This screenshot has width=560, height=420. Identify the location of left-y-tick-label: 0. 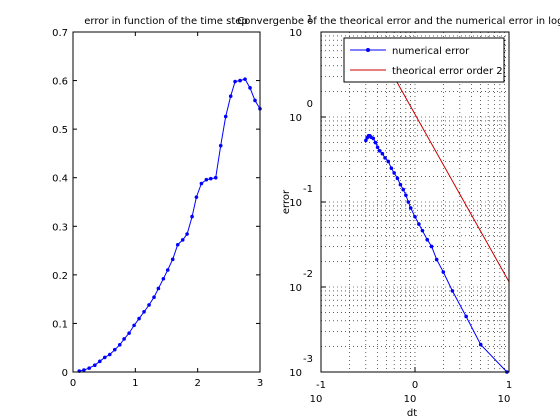
(65, 373).